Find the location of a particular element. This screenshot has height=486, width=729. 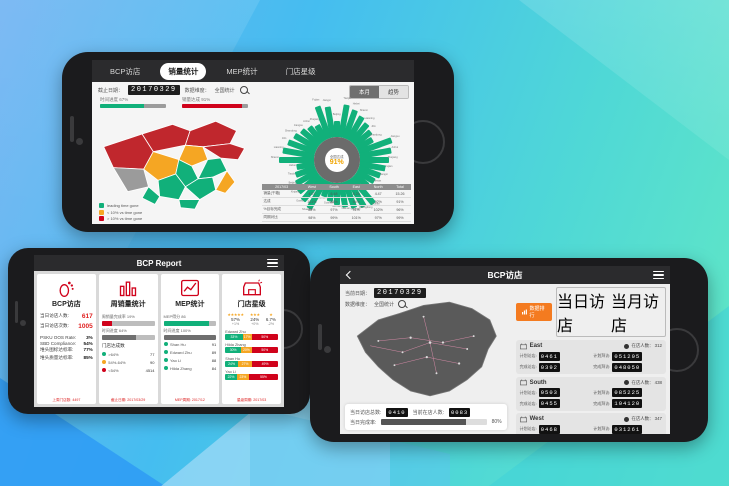

segment-month-visits: 当月访店 is located at coordinates (635, 314).